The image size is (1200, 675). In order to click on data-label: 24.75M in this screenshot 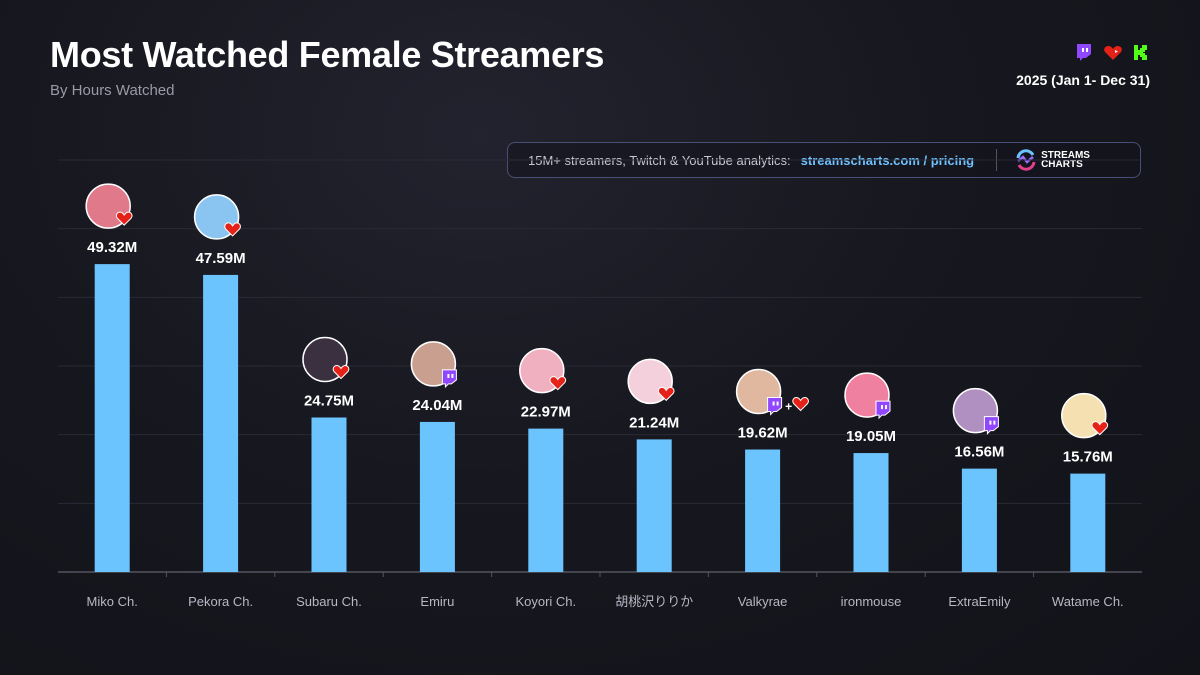, I will do `click(329, 401)`.